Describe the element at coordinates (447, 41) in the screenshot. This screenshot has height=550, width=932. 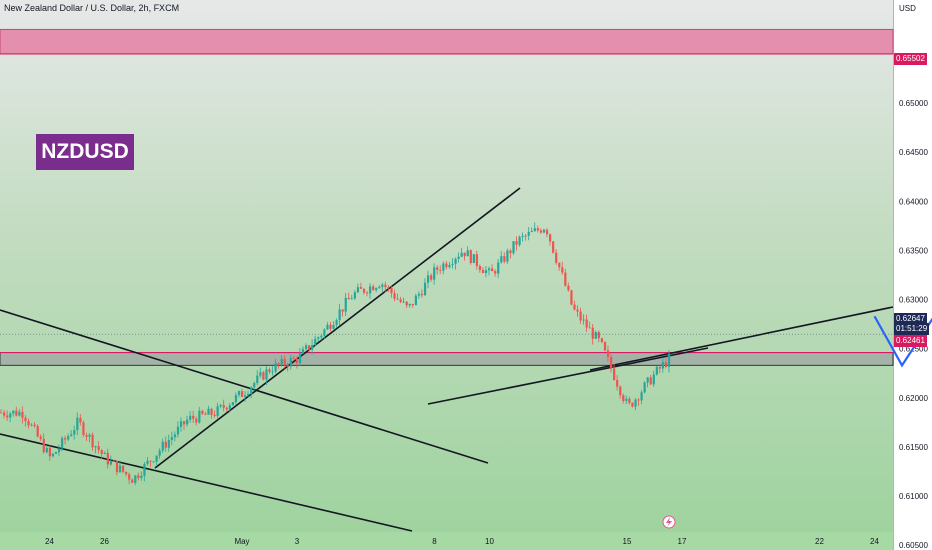
I see `resistance-zone` at that location.